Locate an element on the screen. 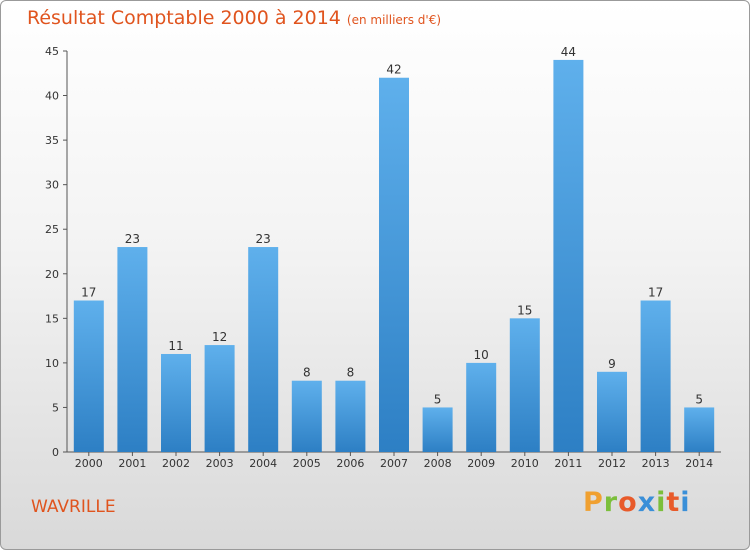 The height and width of the screenshot is (550, 750). bar-value-label: 10 is located at coordinates (481, 355).